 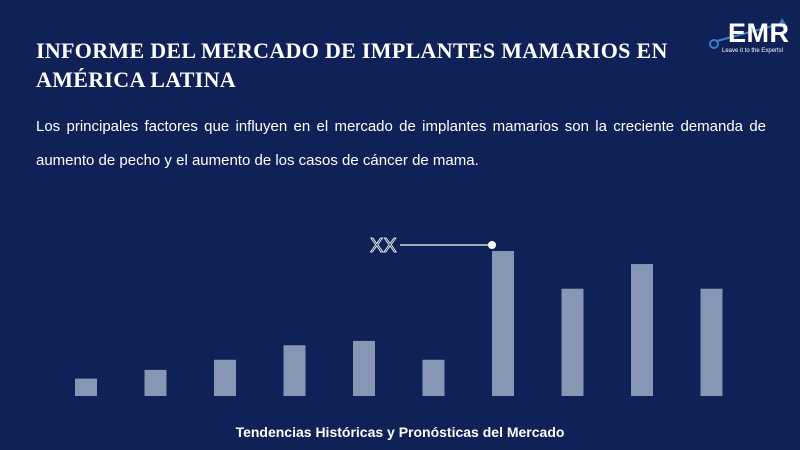 What do you see at coordinates (492, 245) in the screenshot?
I see `annotation-dot` at bounding box center [492, 245].